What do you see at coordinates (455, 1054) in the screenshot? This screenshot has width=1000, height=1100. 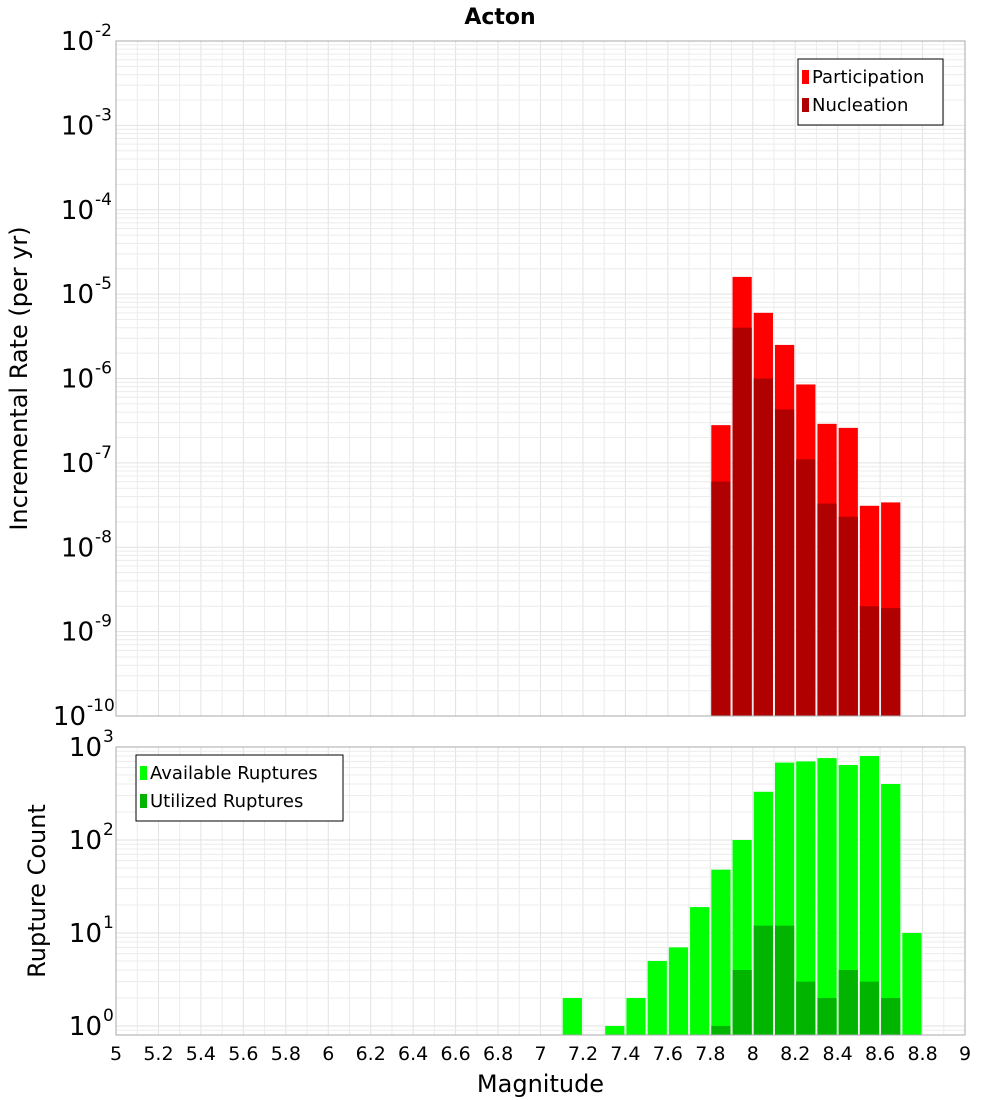 I see `magnitude-tick-label: 6.6` at bounding box center [455, 1054].